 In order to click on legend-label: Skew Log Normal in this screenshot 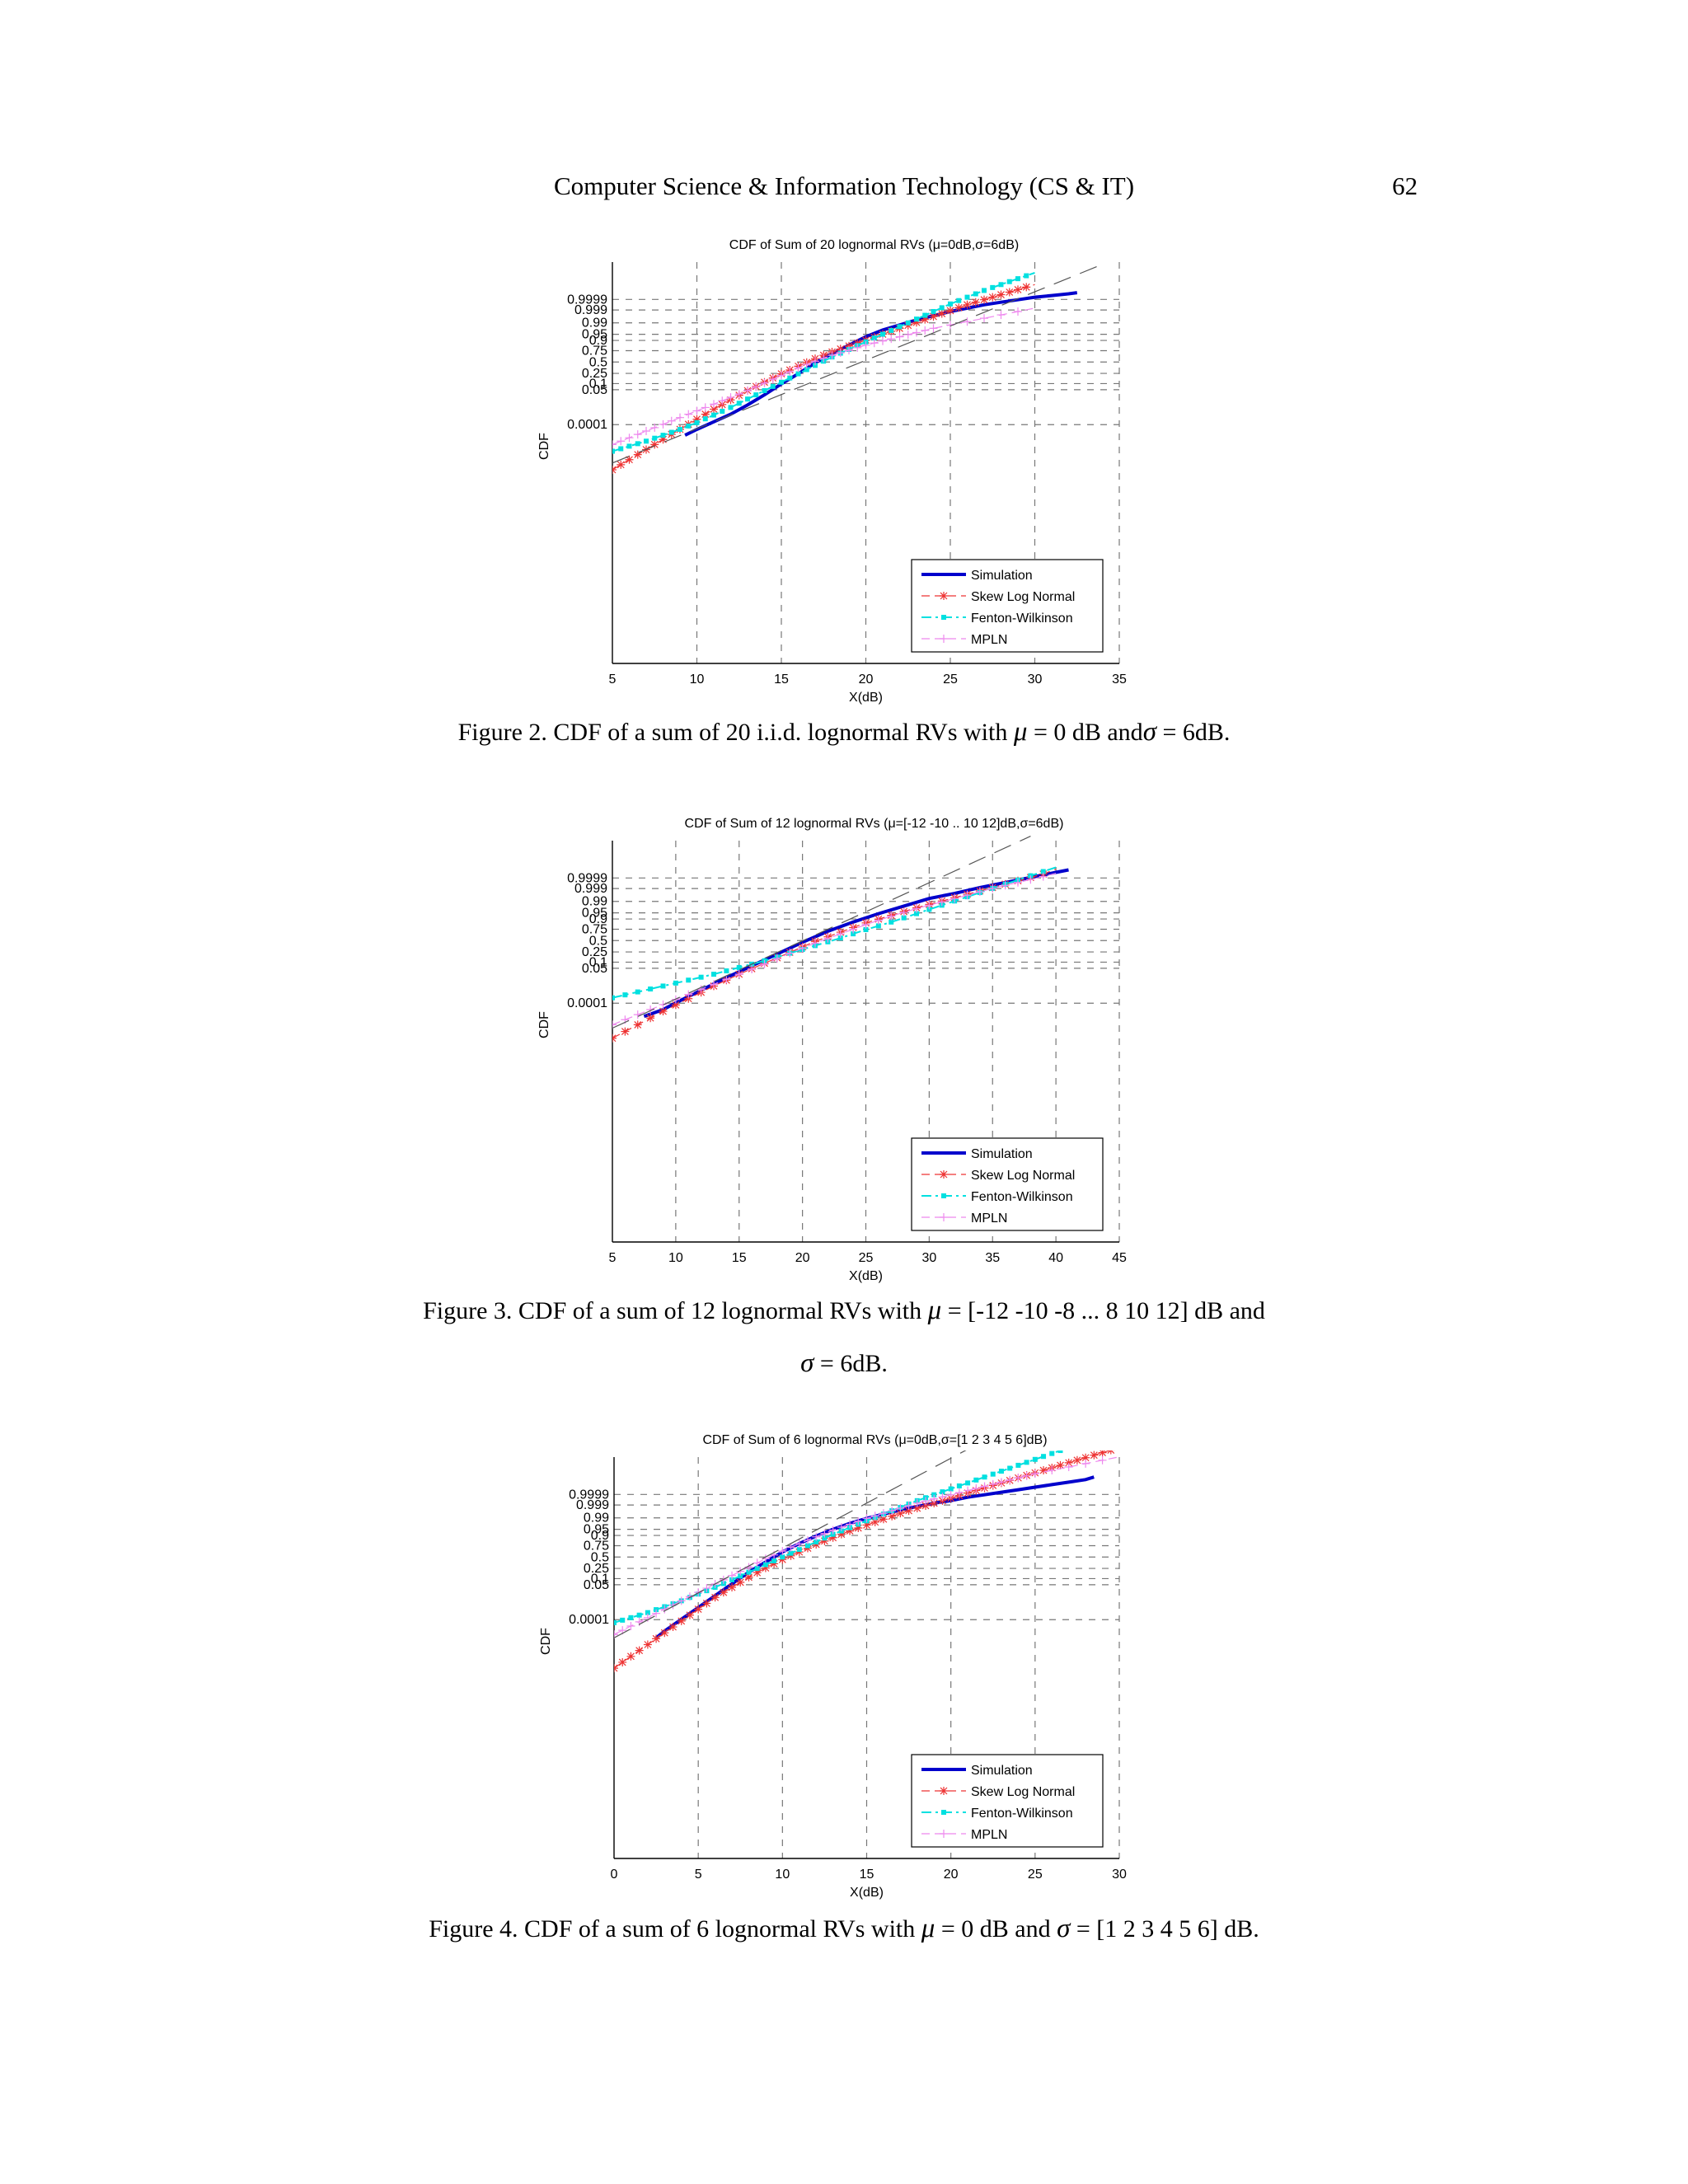, I will do `click(1023, 1176)`.